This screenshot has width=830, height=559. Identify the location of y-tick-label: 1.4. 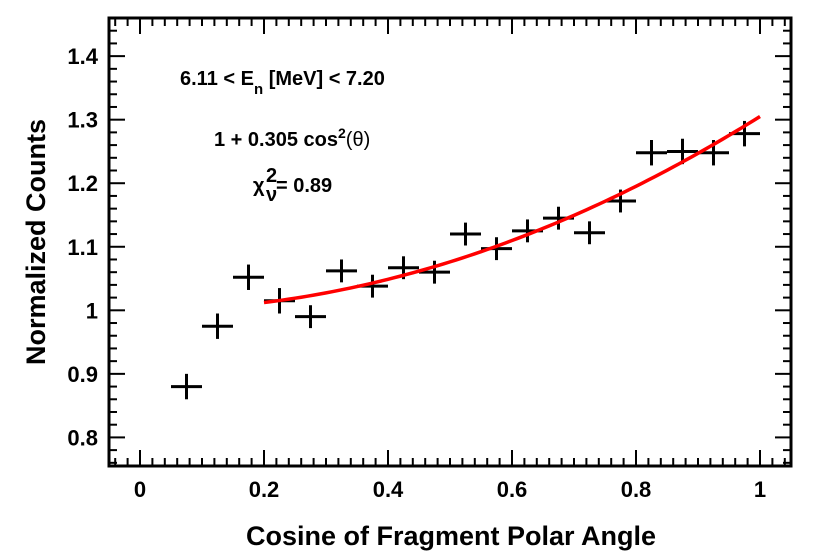
(82, 56).